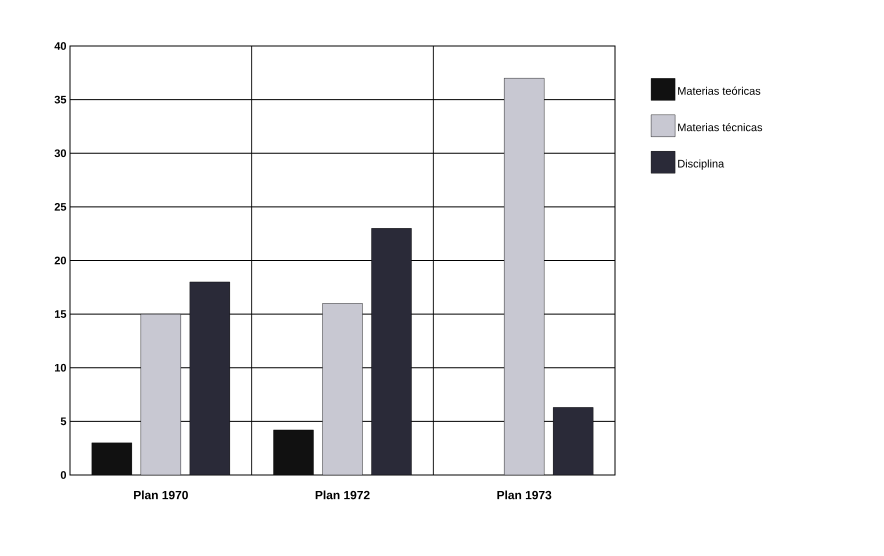  What do you see at coordinates (60, 260) in the screenshot?
I see `y-tick-label: 20` at bounding box center [60, 260].